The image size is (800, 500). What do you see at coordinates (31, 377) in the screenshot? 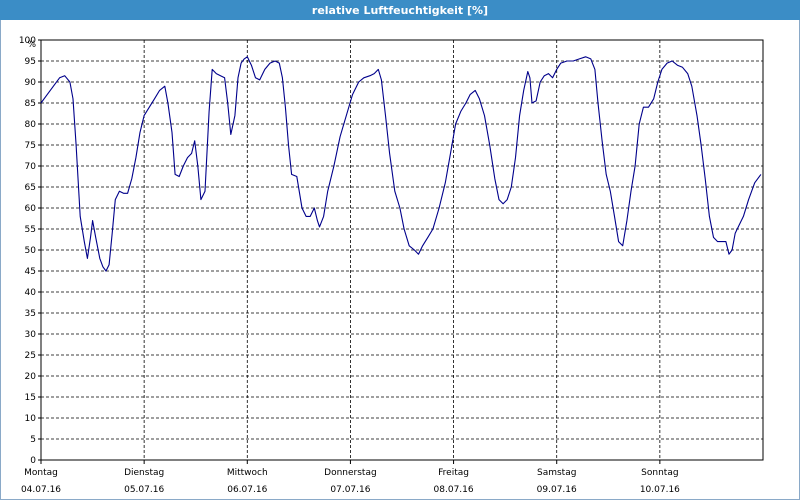
I see `y-tick-label: 20` at bounding box center [31, 377].